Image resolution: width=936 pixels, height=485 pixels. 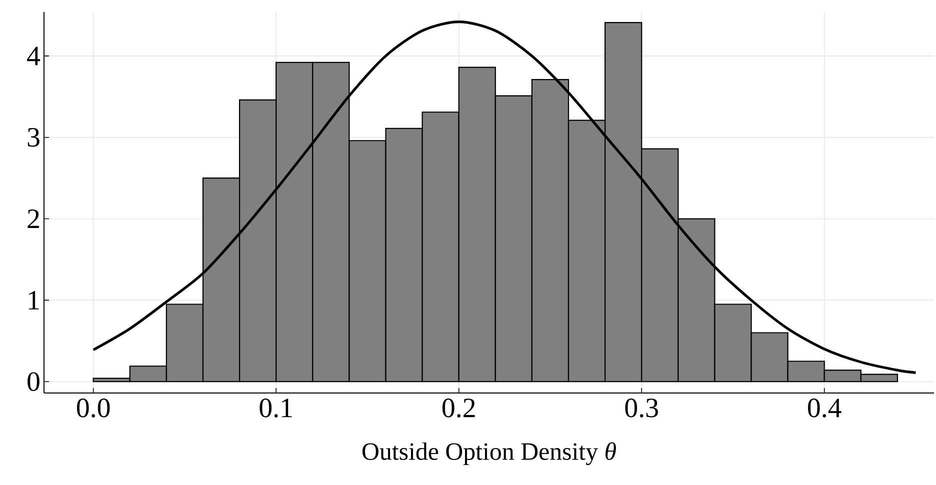 What do you see at coordinates (458, 408) in the screenshot?
I see `x-tick-label: 0.2` at bounding box center [458, 408].